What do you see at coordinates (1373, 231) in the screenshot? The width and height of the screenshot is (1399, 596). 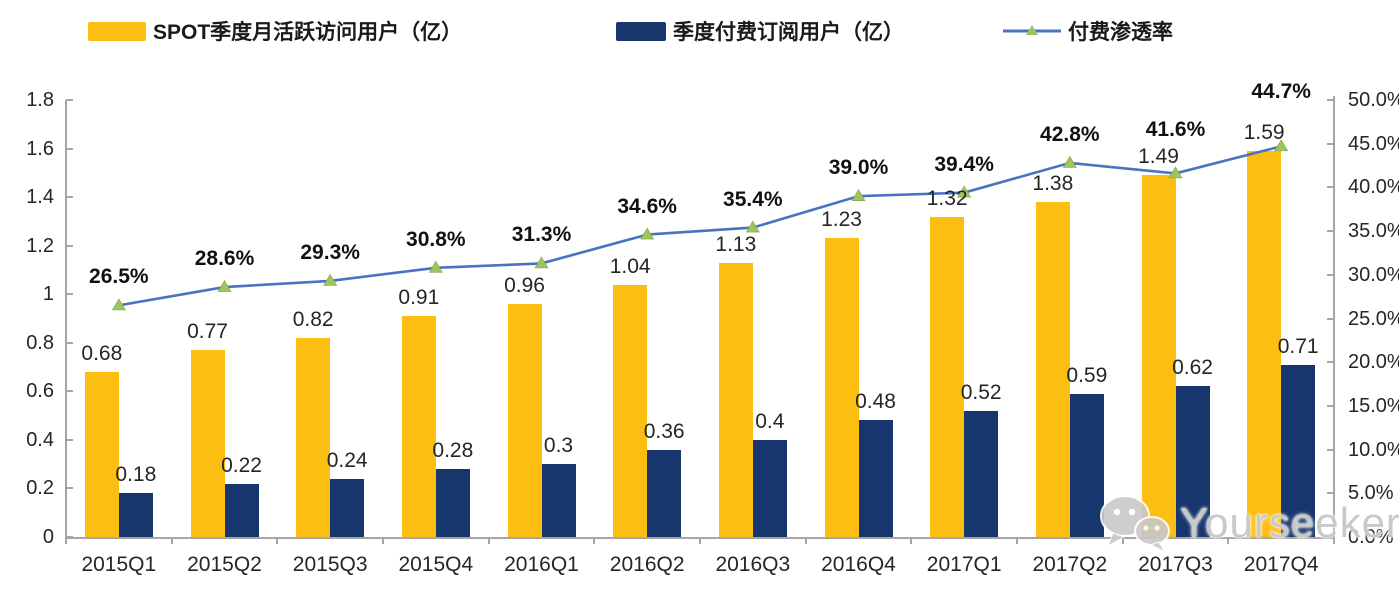 I see `right-axis-tick-label: 35.0%` at bounding box center [1373, 231].